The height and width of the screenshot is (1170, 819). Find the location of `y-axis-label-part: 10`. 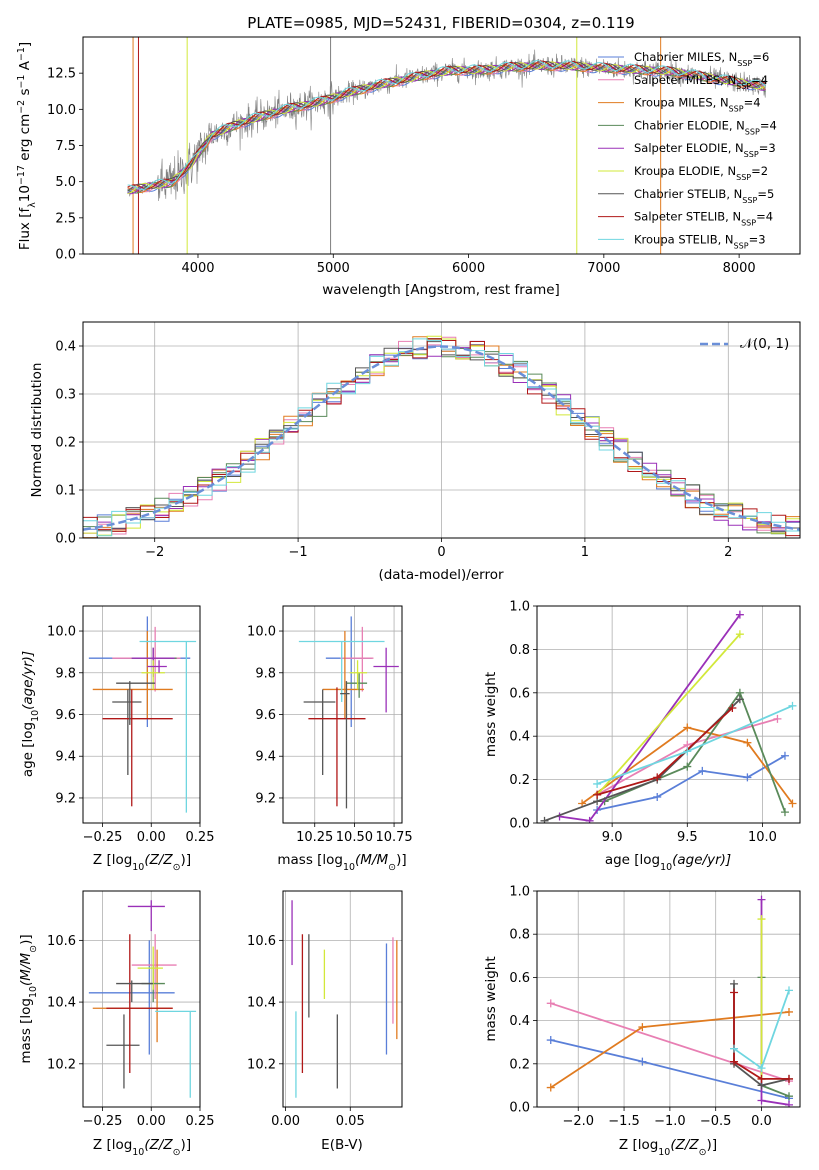

y-axis-label-part: 10 is located at coordinates (25, 193).